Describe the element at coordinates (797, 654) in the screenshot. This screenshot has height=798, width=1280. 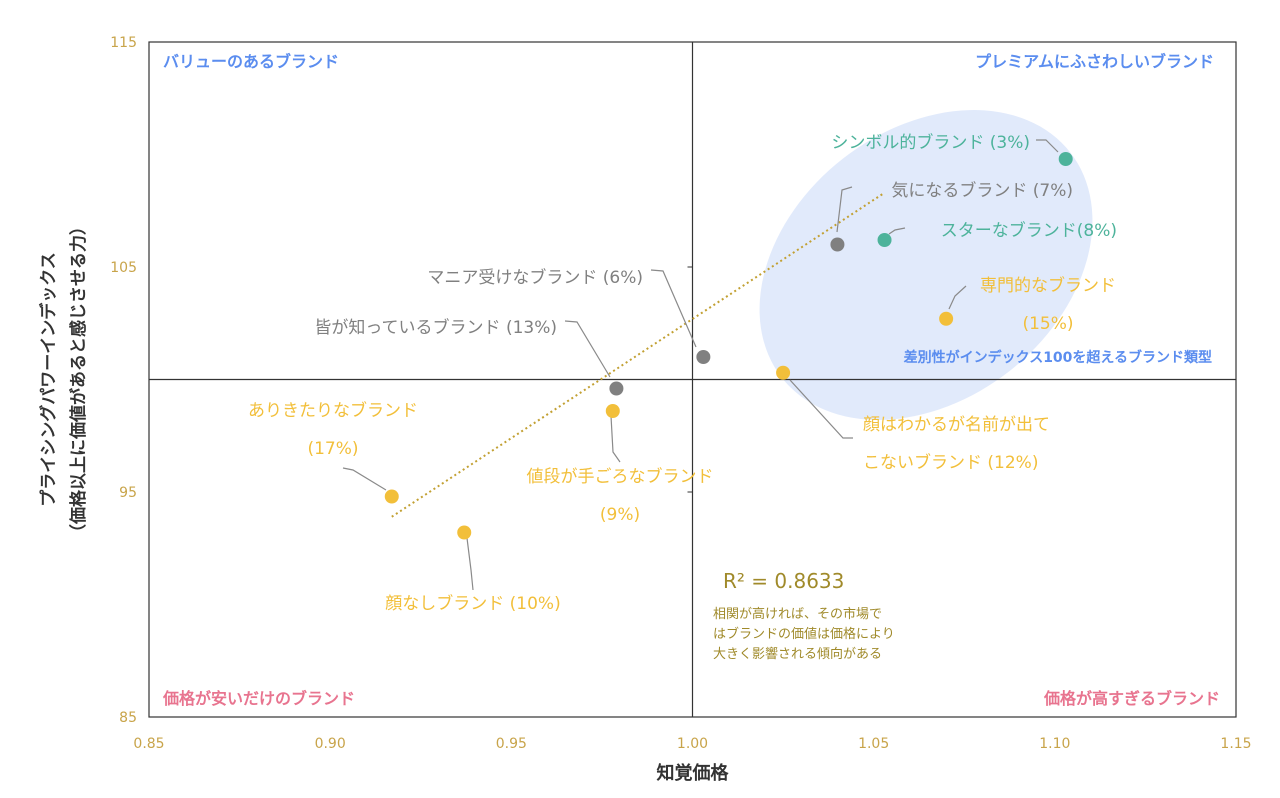
I see `regression-note: 大きく影響される傾向がある` at that location.